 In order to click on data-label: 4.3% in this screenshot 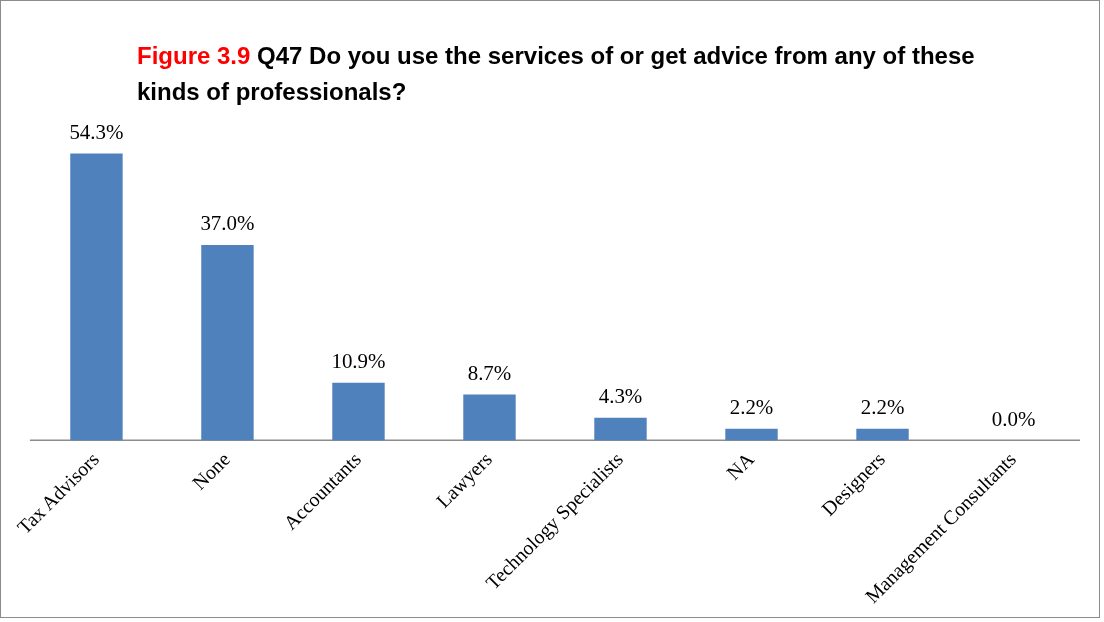, I will do `click(620, 395)`.